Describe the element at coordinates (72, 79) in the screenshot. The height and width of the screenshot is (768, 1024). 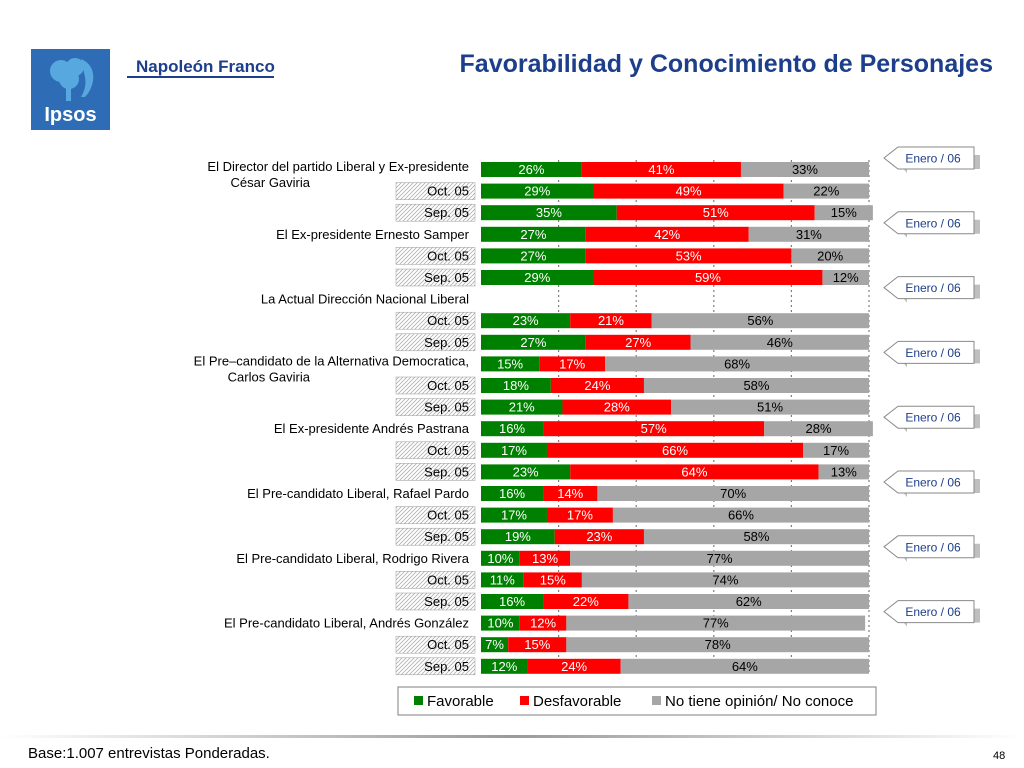
I see `tree-figure-icon` at that location.